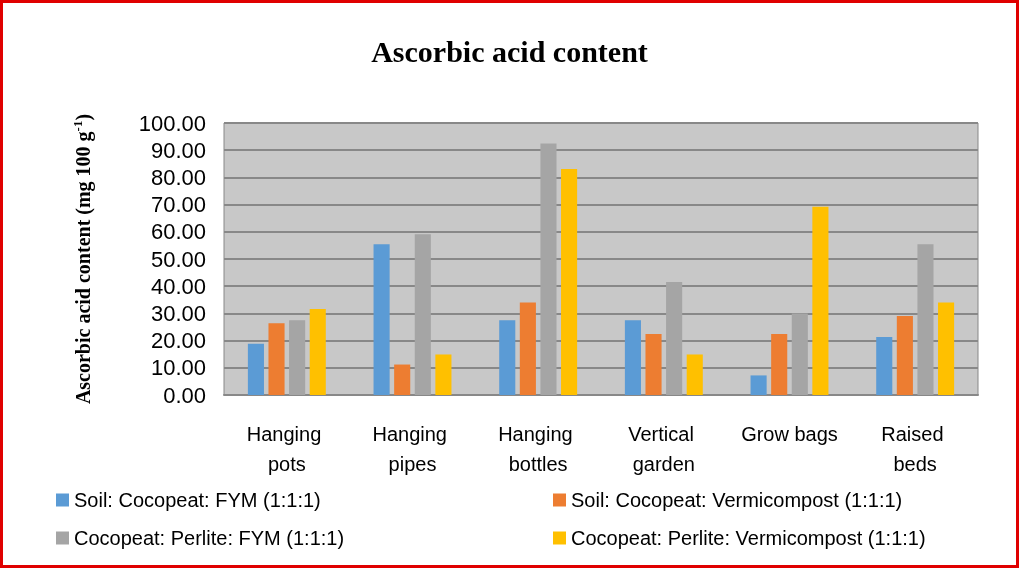 The height and width of the screenshot is (568, 1019). Describe the element at coordinates (172, 123) in the screenshot. I see `y-tick-label: 100.00` at that location.